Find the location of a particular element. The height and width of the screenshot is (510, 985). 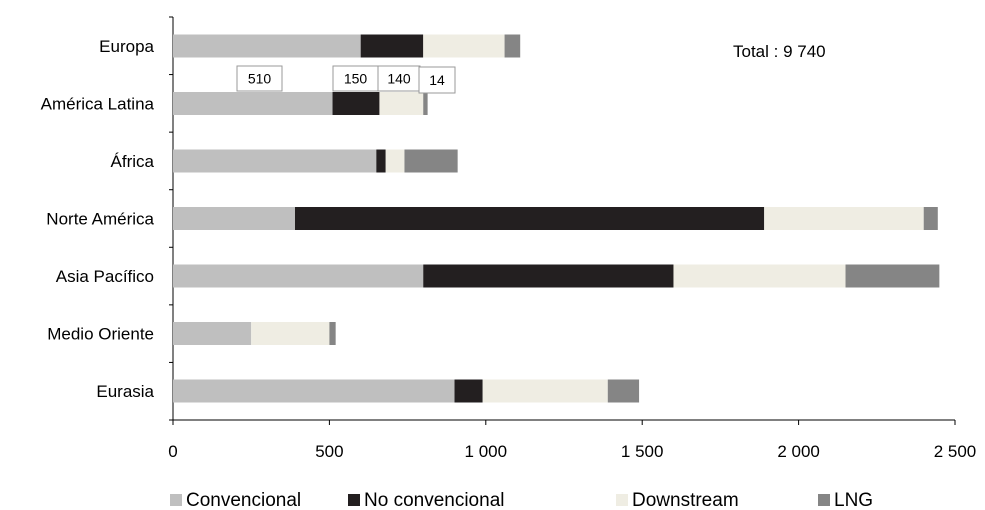

callouts: 510 150 140 14 is located at coordinates (346, 79).